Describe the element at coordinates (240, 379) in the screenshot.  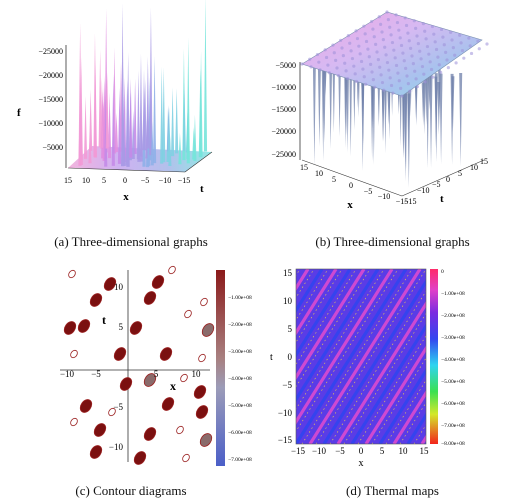
I see `colorbar-tick: −4.00e+08` at that location.